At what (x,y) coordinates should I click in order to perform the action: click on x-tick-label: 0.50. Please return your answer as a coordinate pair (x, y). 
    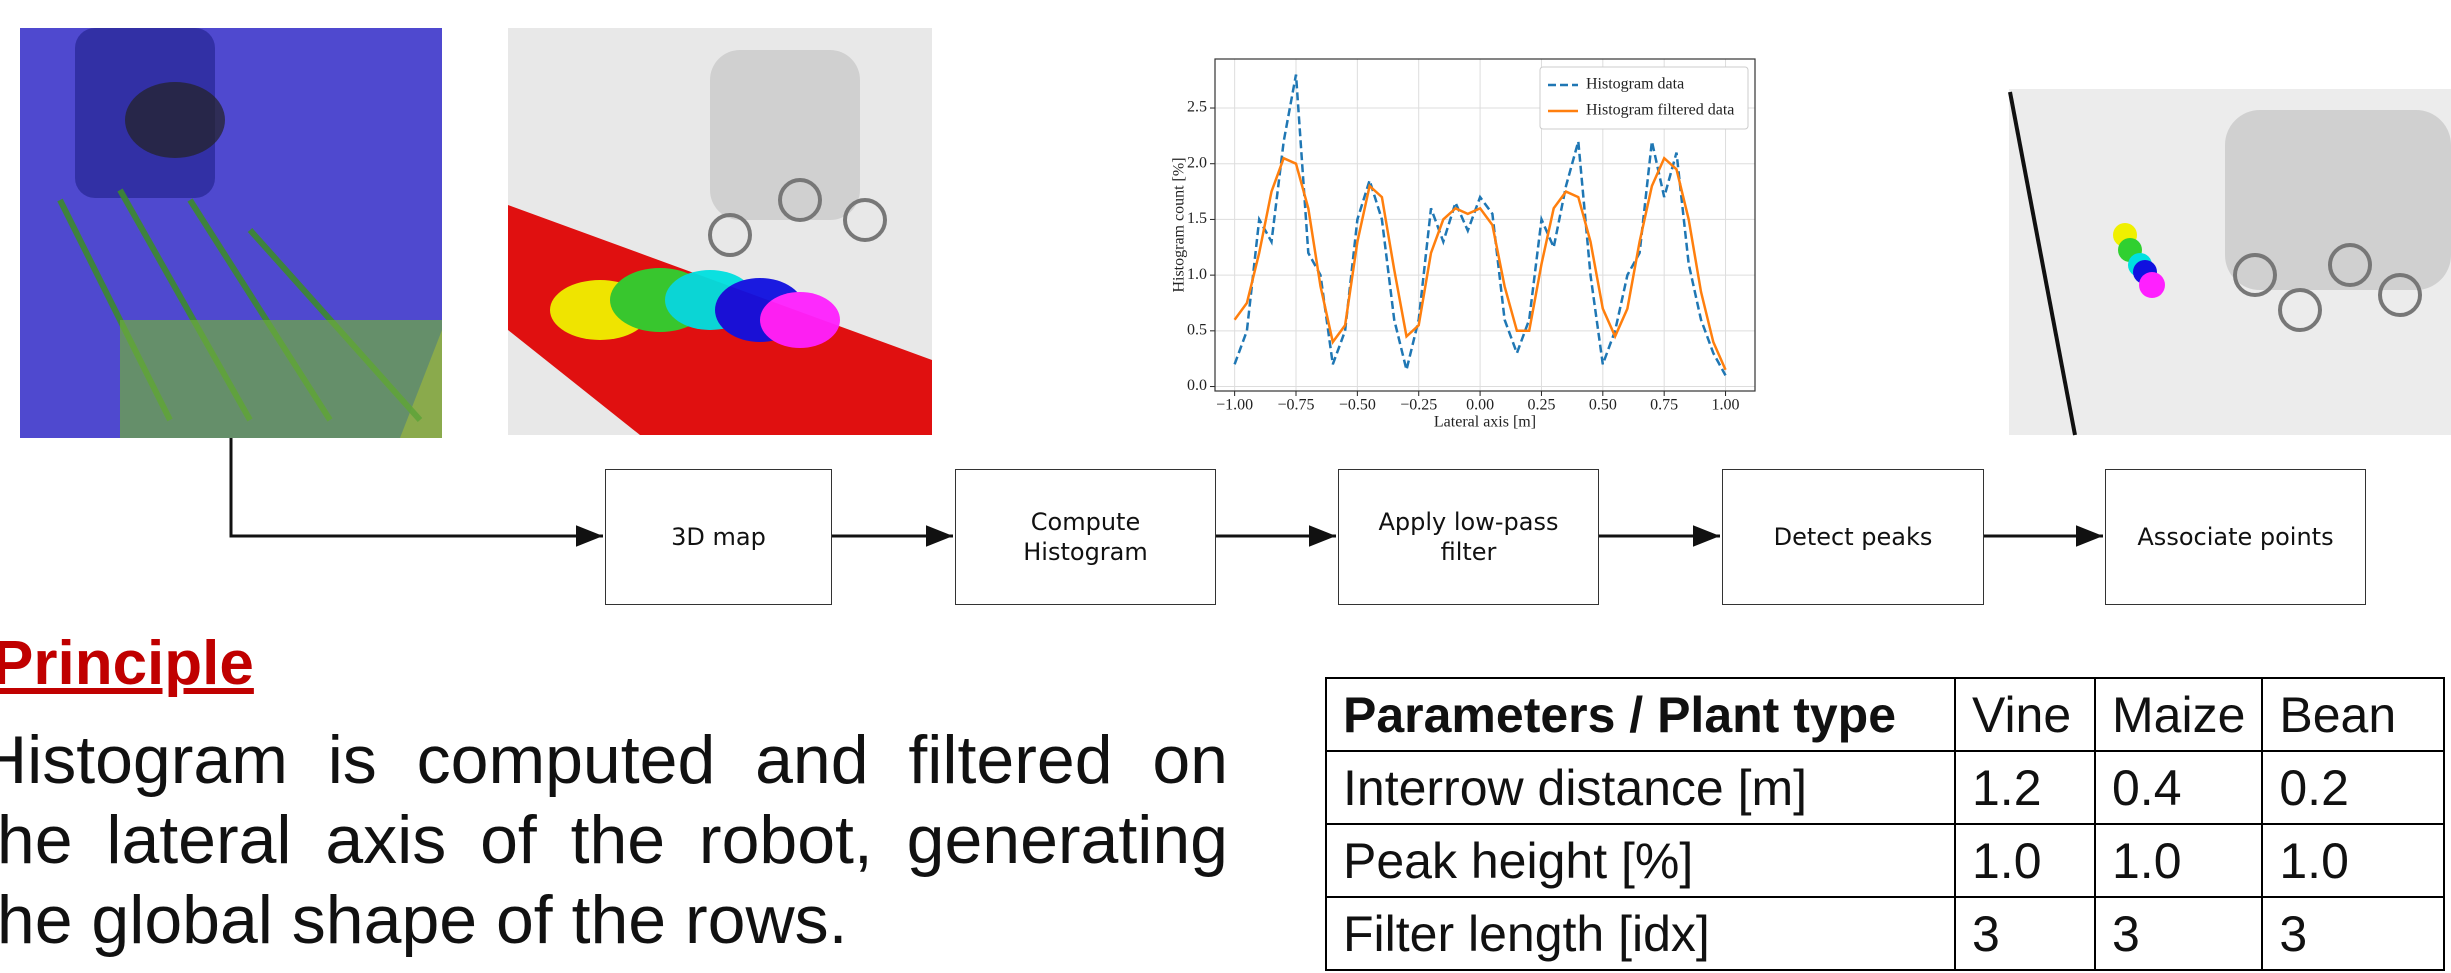
    Looking at the image, I should click on (1603, 405).